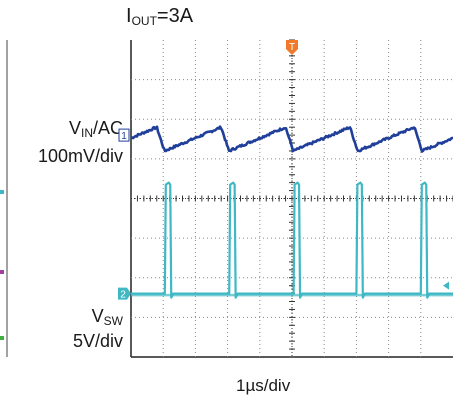 This screenshot has height=400, width=453. Describe the element at coordinates (446, 285) in the screenshot. I see `ch2-right-level-marker` at that location.